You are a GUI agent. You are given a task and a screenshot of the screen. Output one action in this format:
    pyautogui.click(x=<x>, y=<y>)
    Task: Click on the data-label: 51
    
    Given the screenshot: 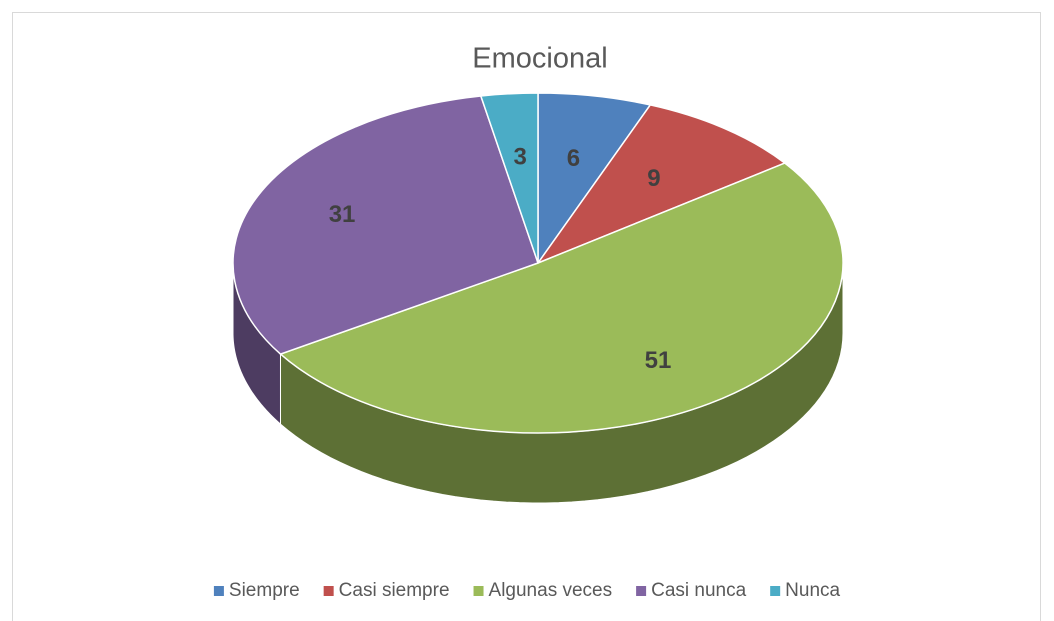 What is the action you would take?
    pyautogui.click(x=658, y=360)
    